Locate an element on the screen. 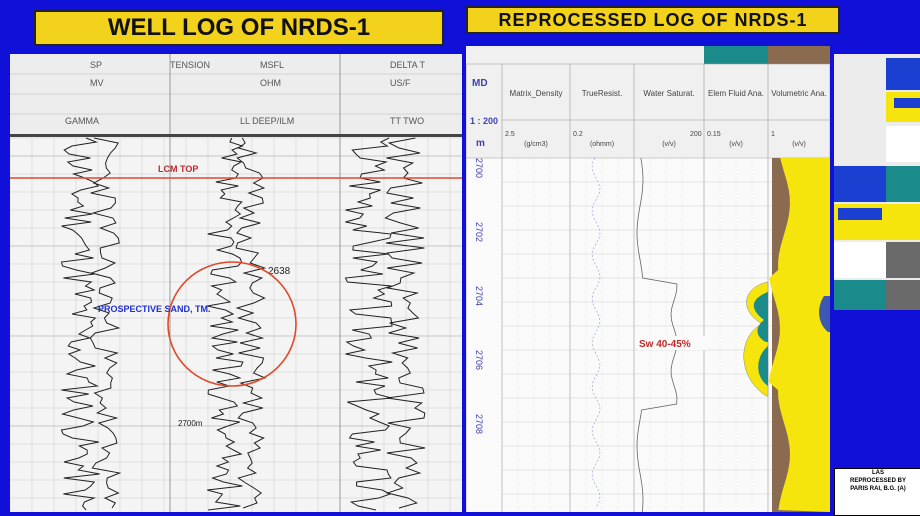 Image resolution: width=920 pixels, height=516 pixels. legend-swatch-white is located at coordinates (903, 144).